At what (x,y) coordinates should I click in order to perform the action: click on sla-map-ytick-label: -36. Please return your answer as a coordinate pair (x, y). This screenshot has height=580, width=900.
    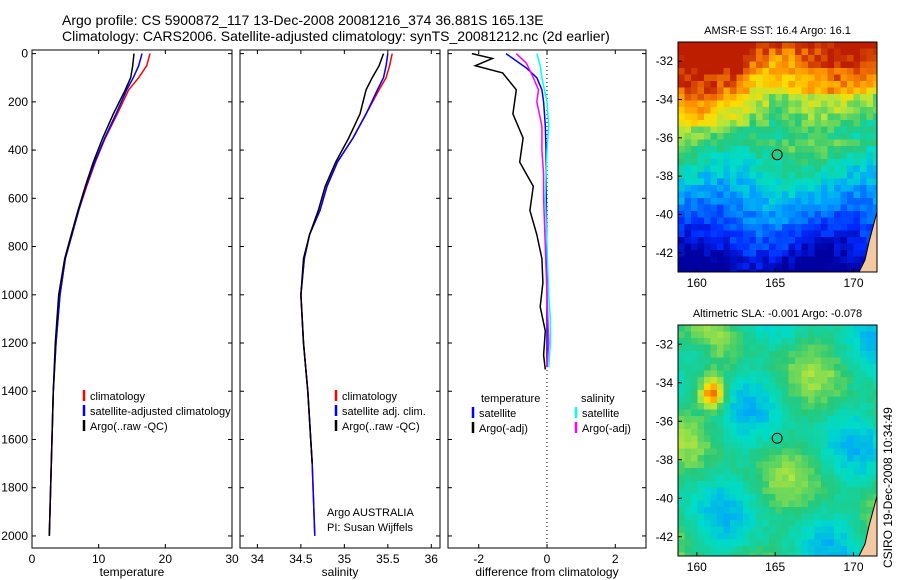
    Looking at the image, I should click on (665, 421).